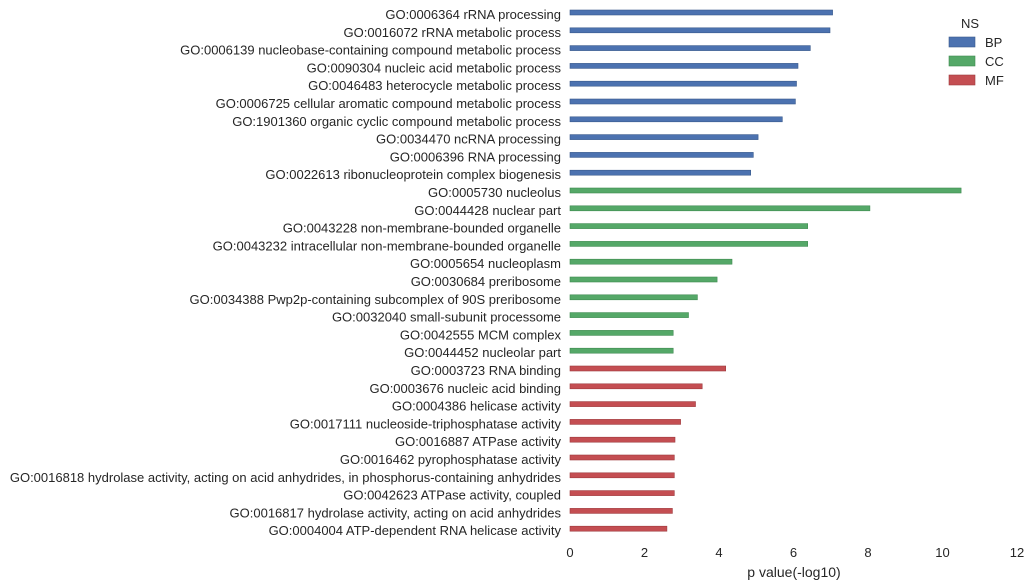 The image size is (1031, 587). What do you see at coordinates (451, 459) in the screenshot?
I see `category-label: GO:0016462 pyrophosphatase activity` at bounding box center [451, 459].